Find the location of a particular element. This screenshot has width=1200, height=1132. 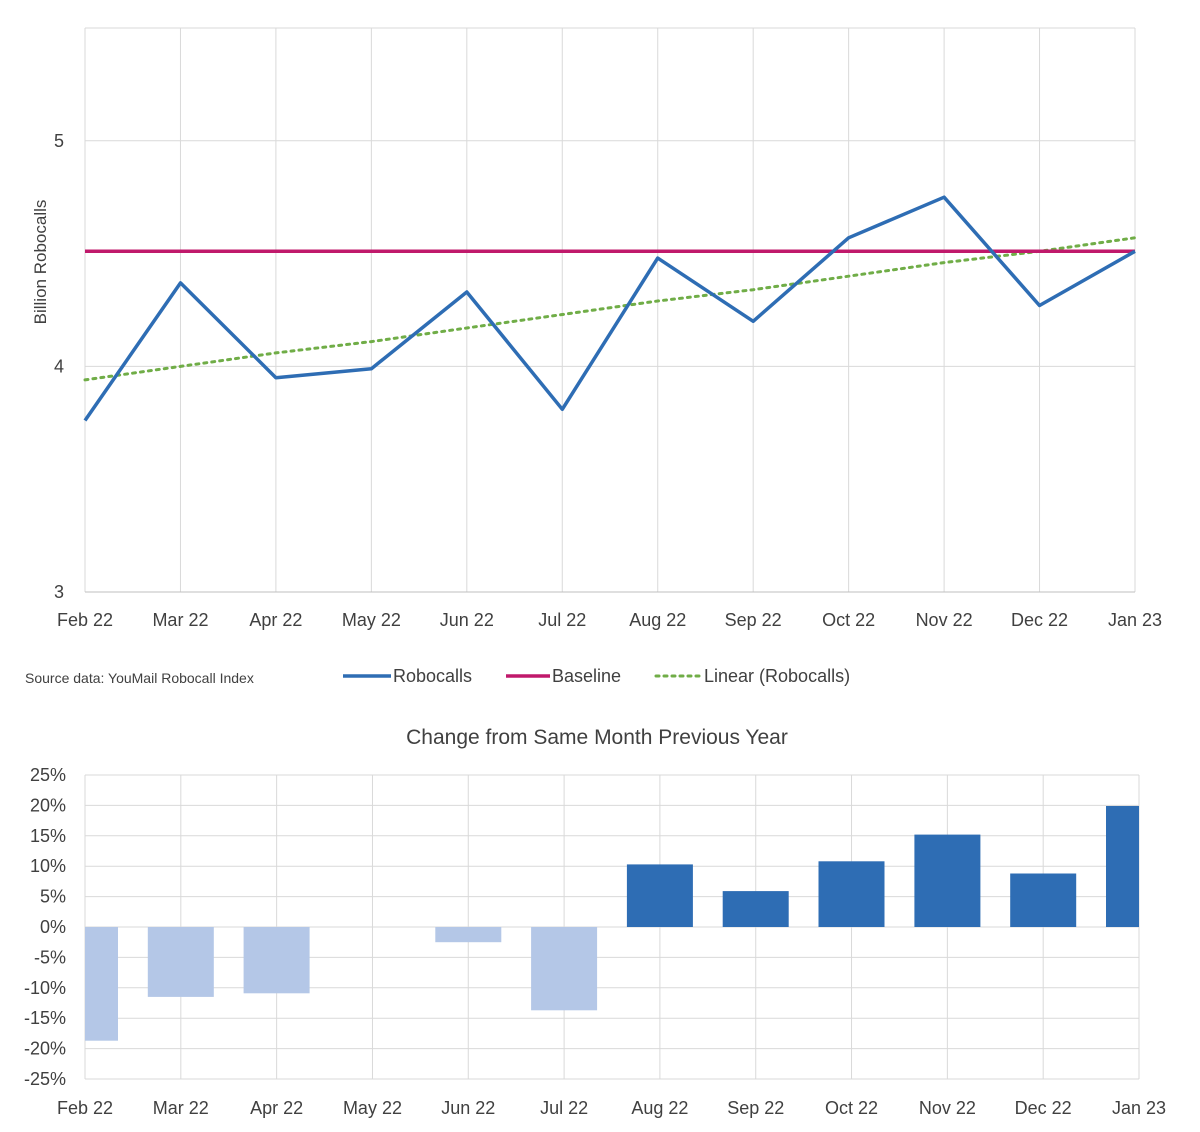

line-chart-x-tick-label: Dec 22 is located at coordinates (1039, 620).